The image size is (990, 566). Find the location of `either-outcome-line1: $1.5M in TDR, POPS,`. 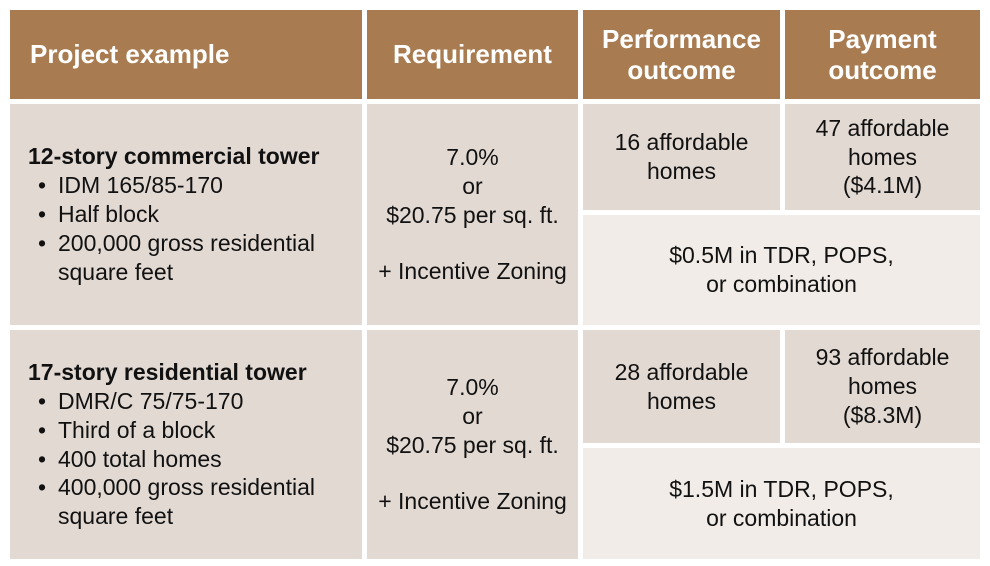

either-outcome-line1: $1.5M in TDR, POPS, is located at coordinates (781, 488).